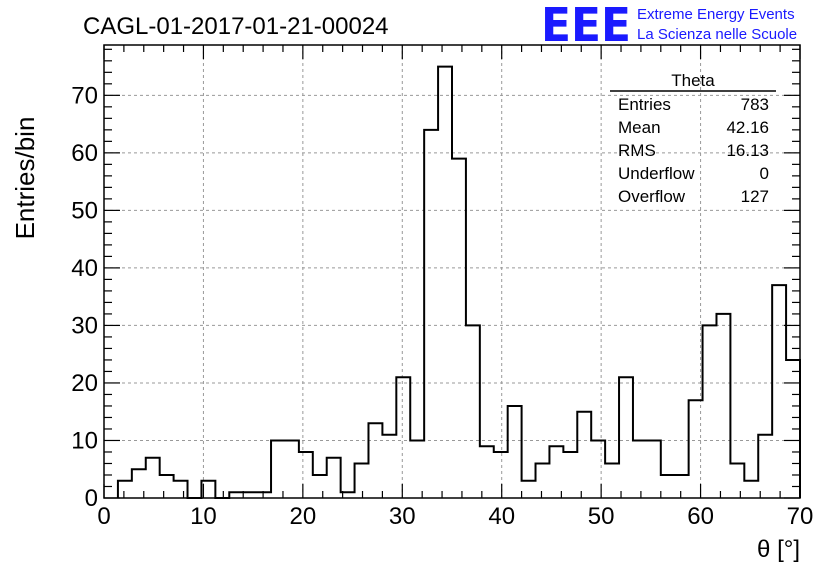  Describe the element at coordinates (652, 196) in the screenshot. I see `stats-label: Overflow` at that location.